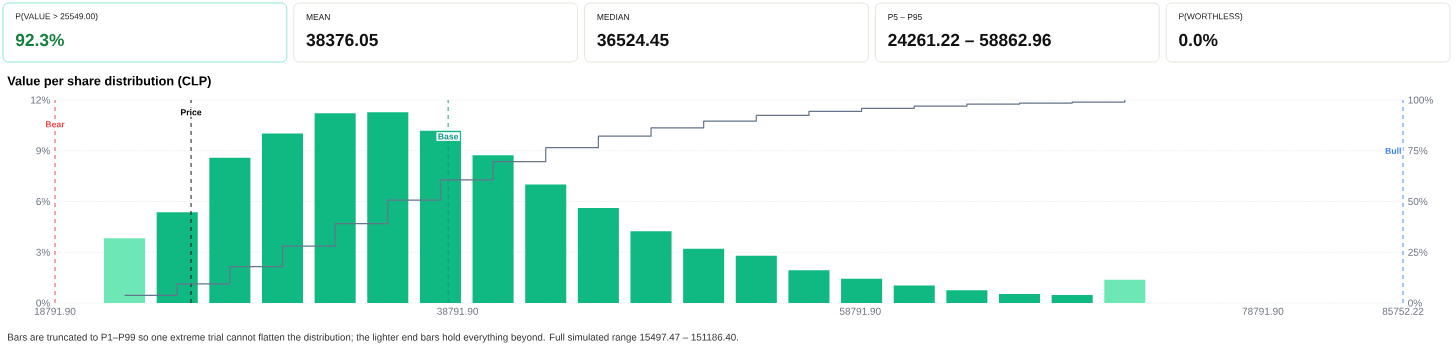 This screenshot has width=1456, height=358. I want to click on x-tick-label: 38791.90, so click(458, 311).